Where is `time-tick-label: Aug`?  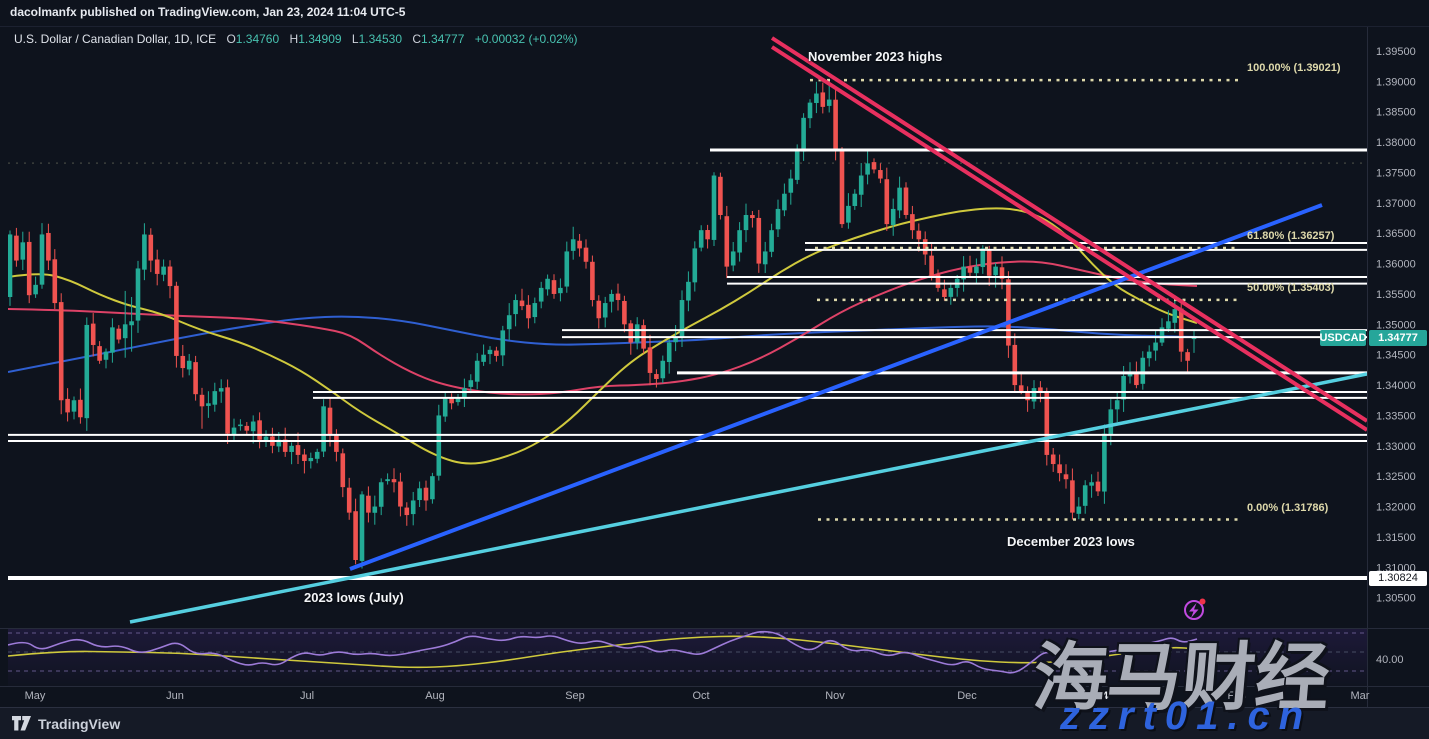
time-tick-label: Aug is located at coordinates (435, 696).